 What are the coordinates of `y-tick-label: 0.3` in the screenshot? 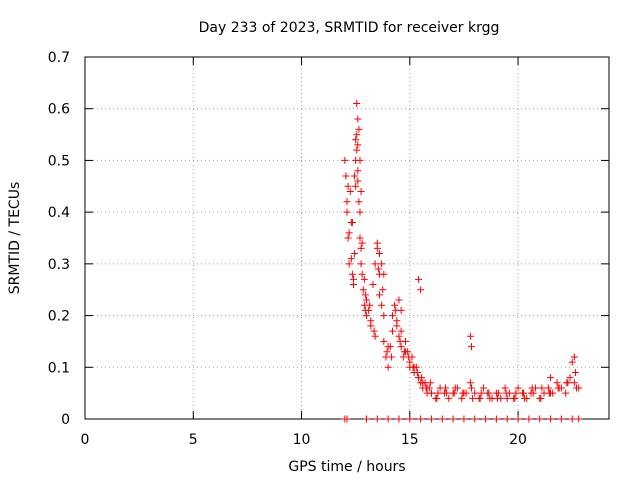 It's located at (59, 265).